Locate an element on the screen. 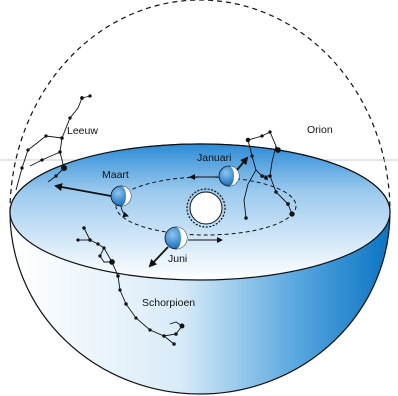  label-march: Maart is located at coordinates (115, 175).